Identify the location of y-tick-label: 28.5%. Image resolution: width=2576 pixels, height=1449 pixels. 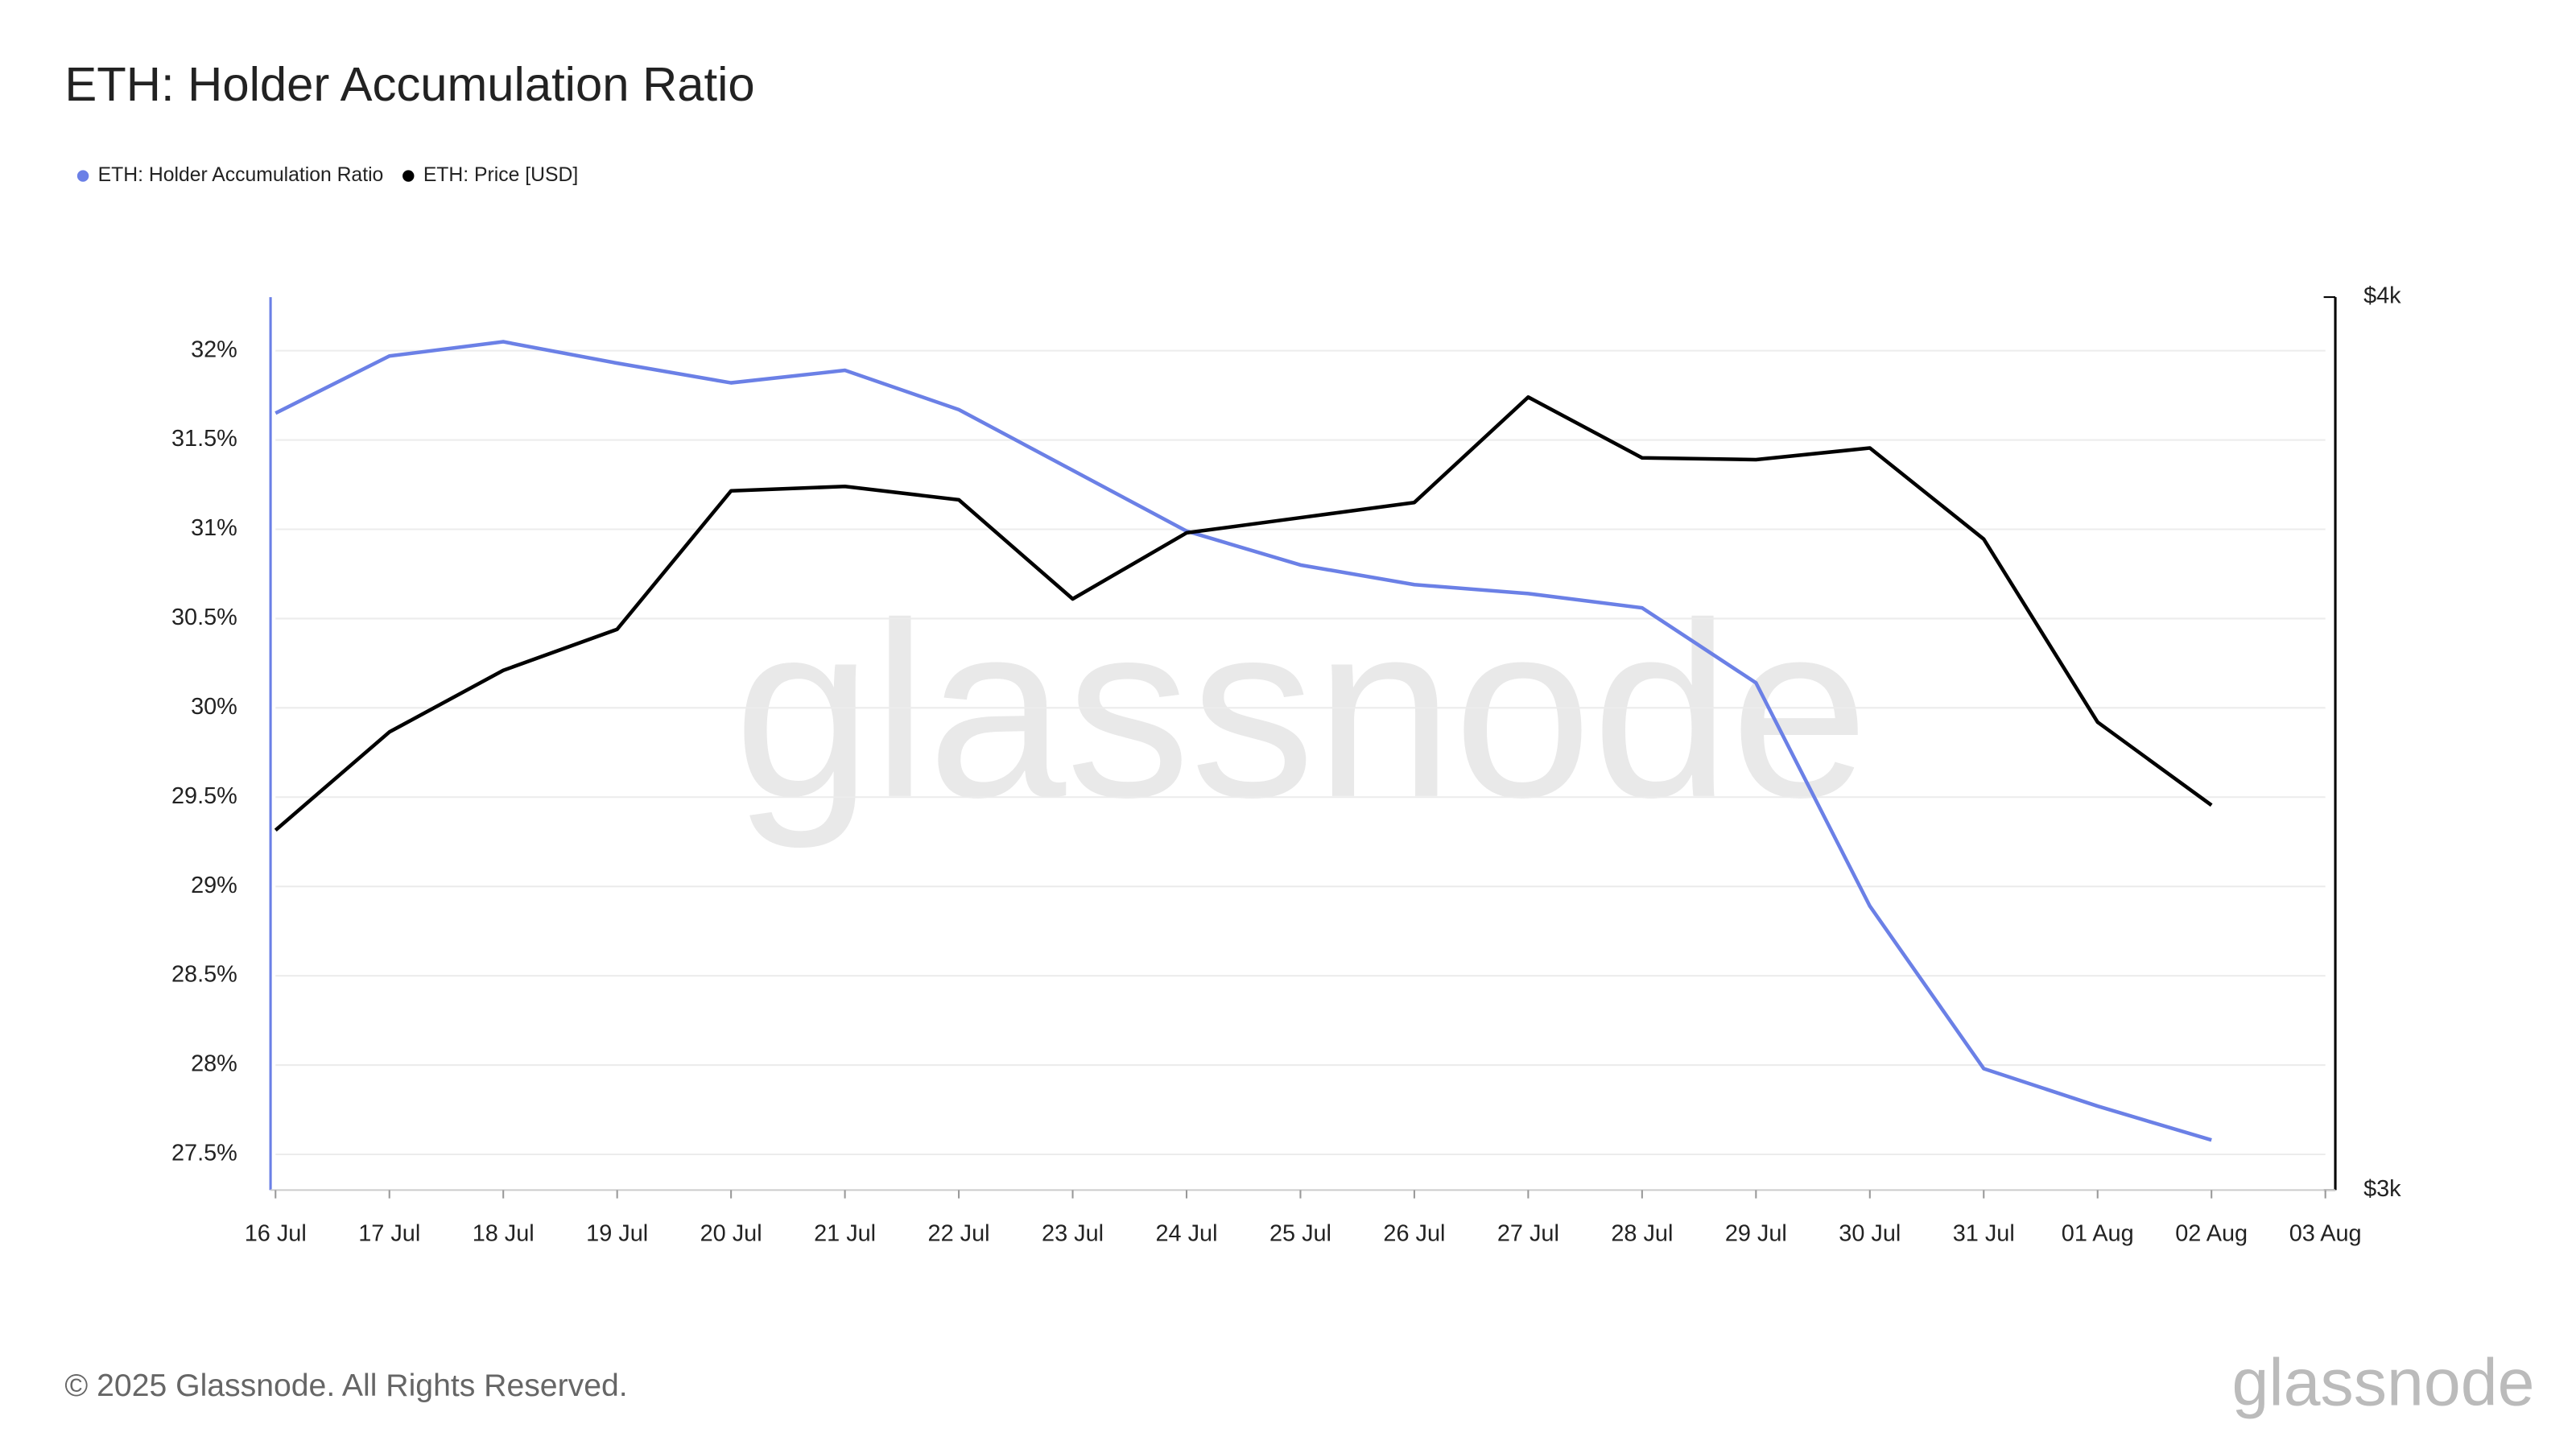
(204, 975).